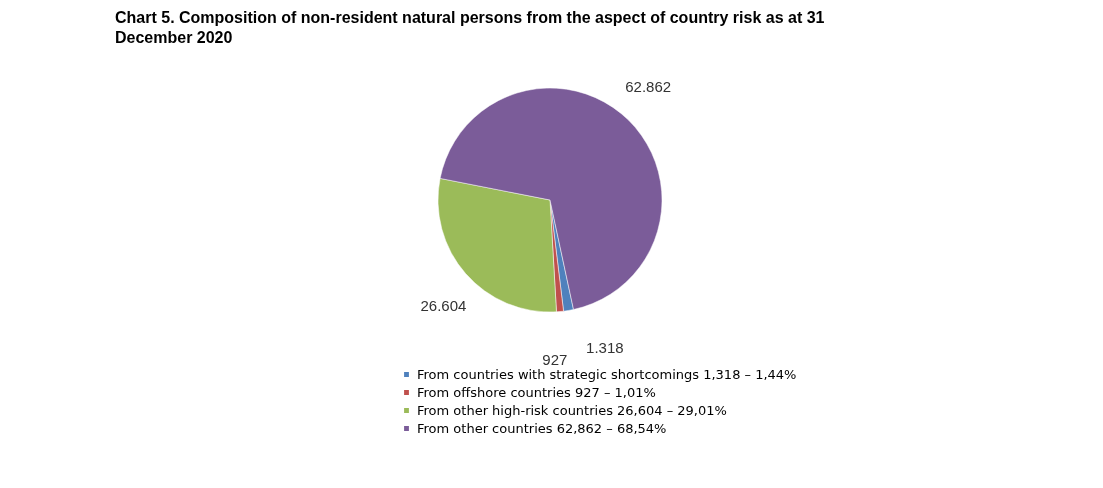 This screenshot has width=1103, height=488. I want to click on data-label: 1.318, so click(605, 347).